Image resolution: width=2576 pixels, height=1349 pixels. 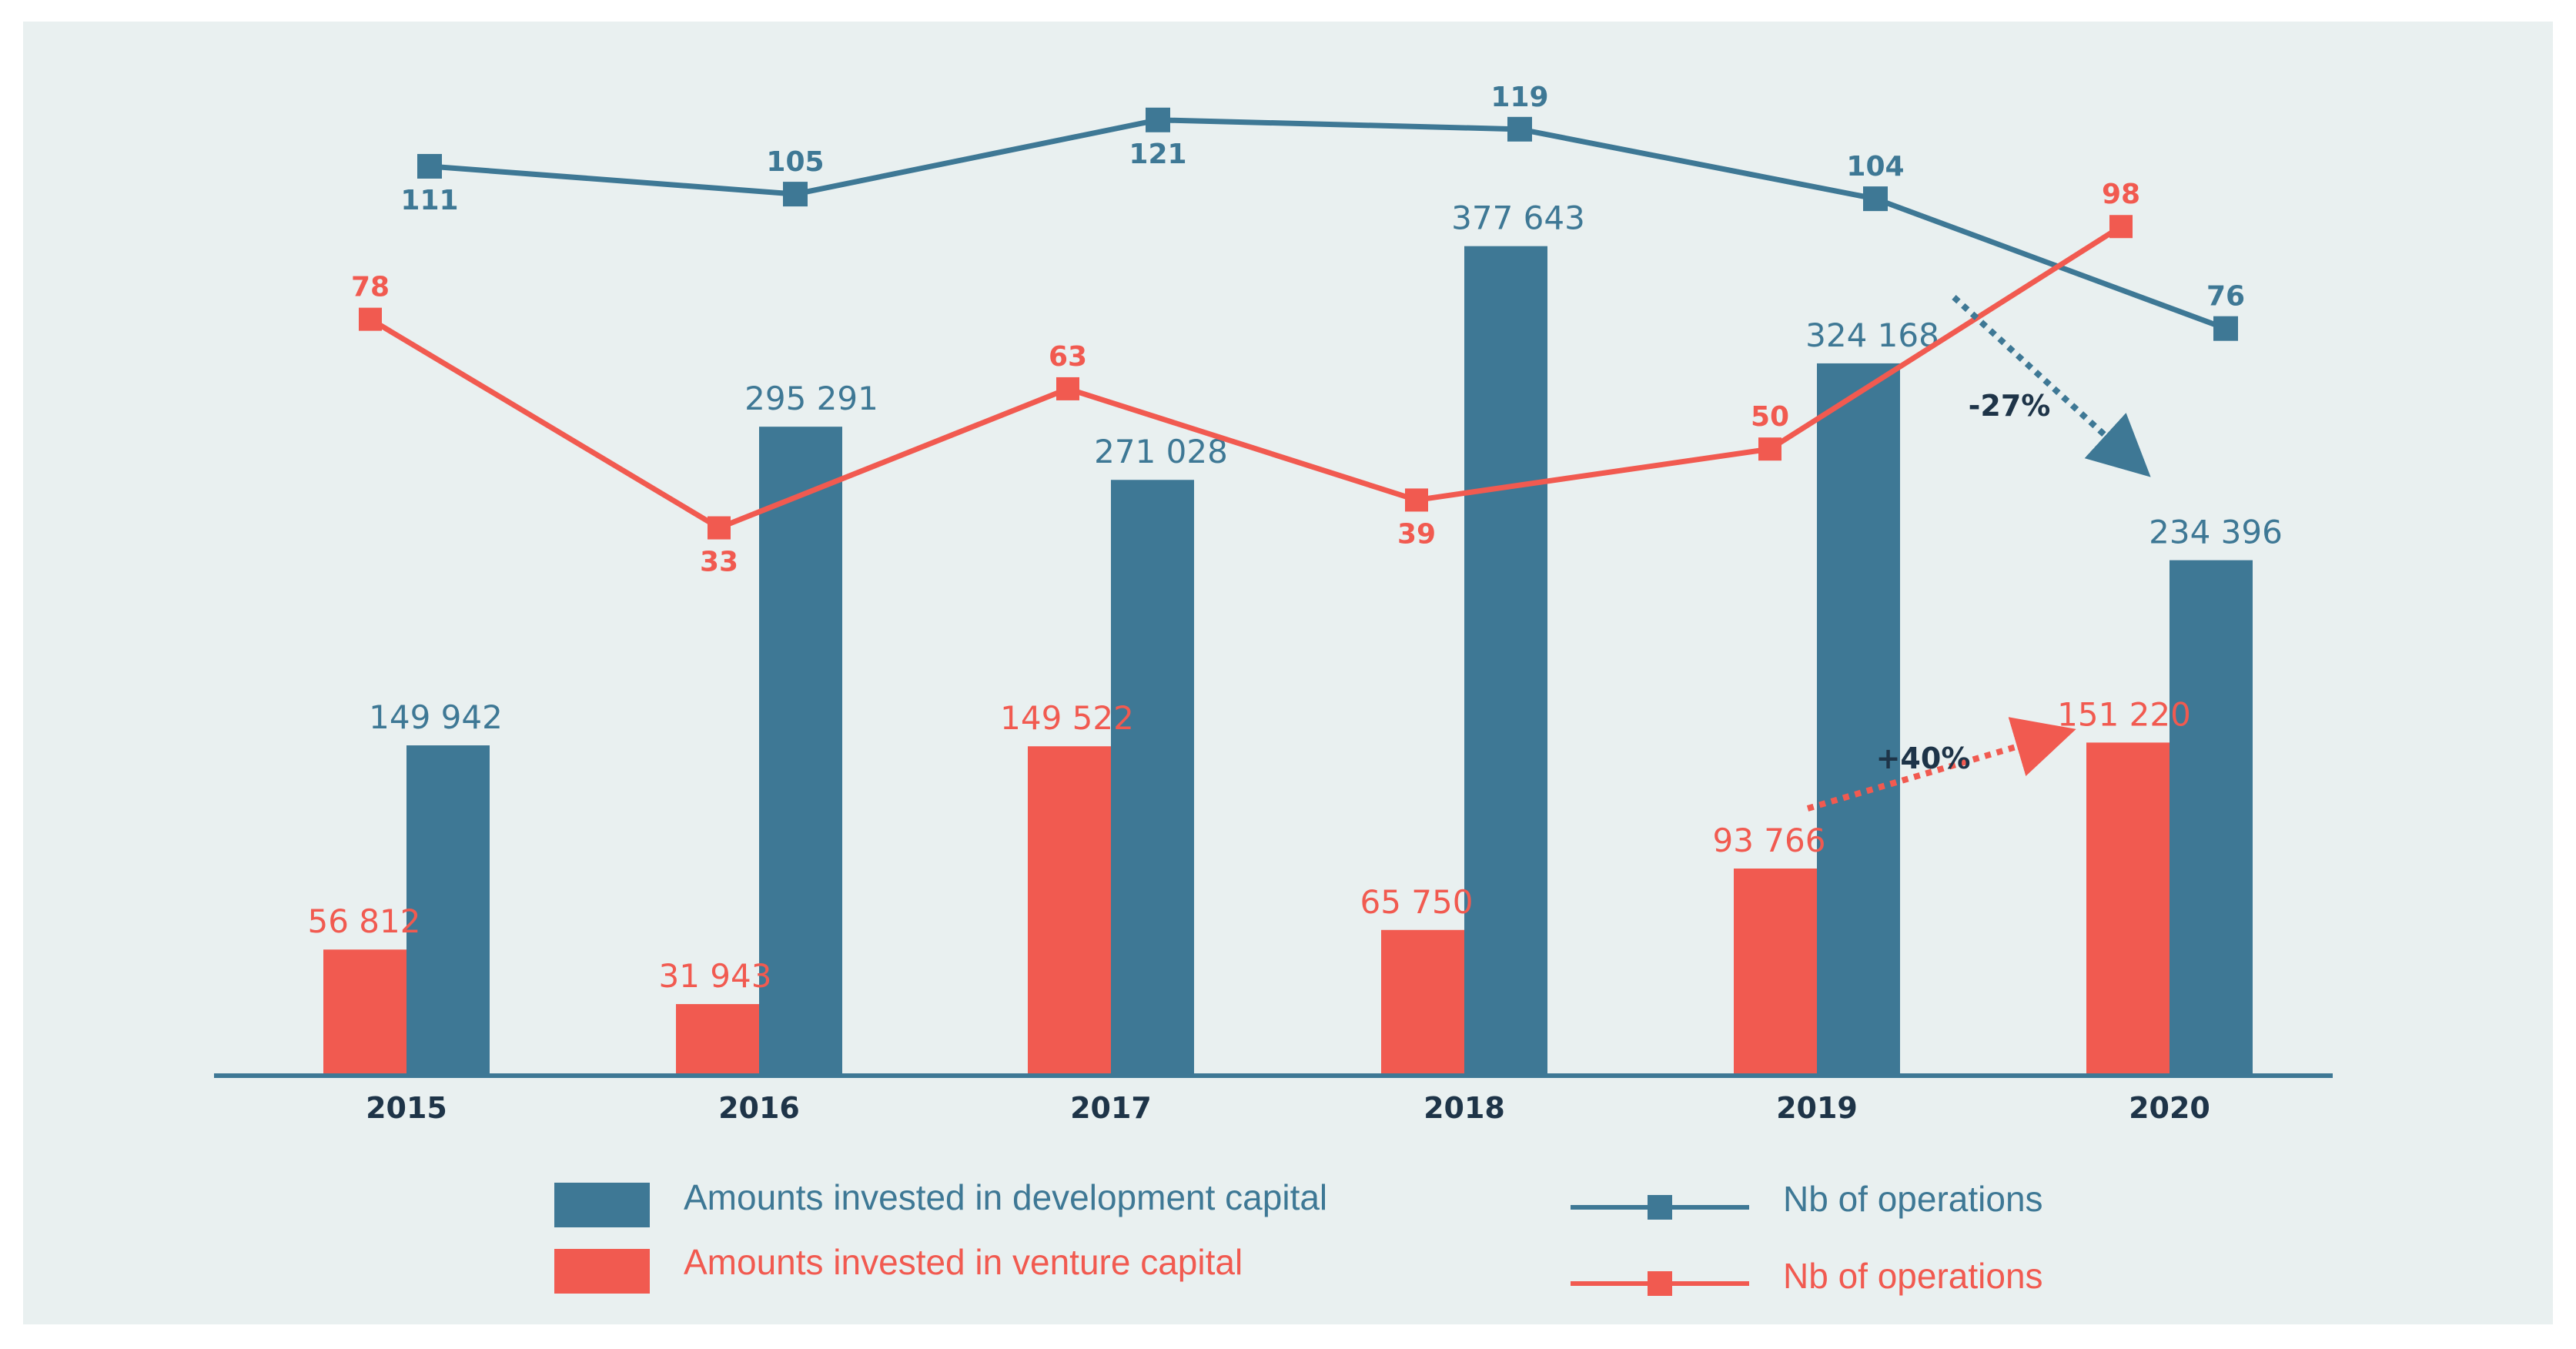 I want to click on annotation-venture-change: +40%, so click(x=1924, y=758).